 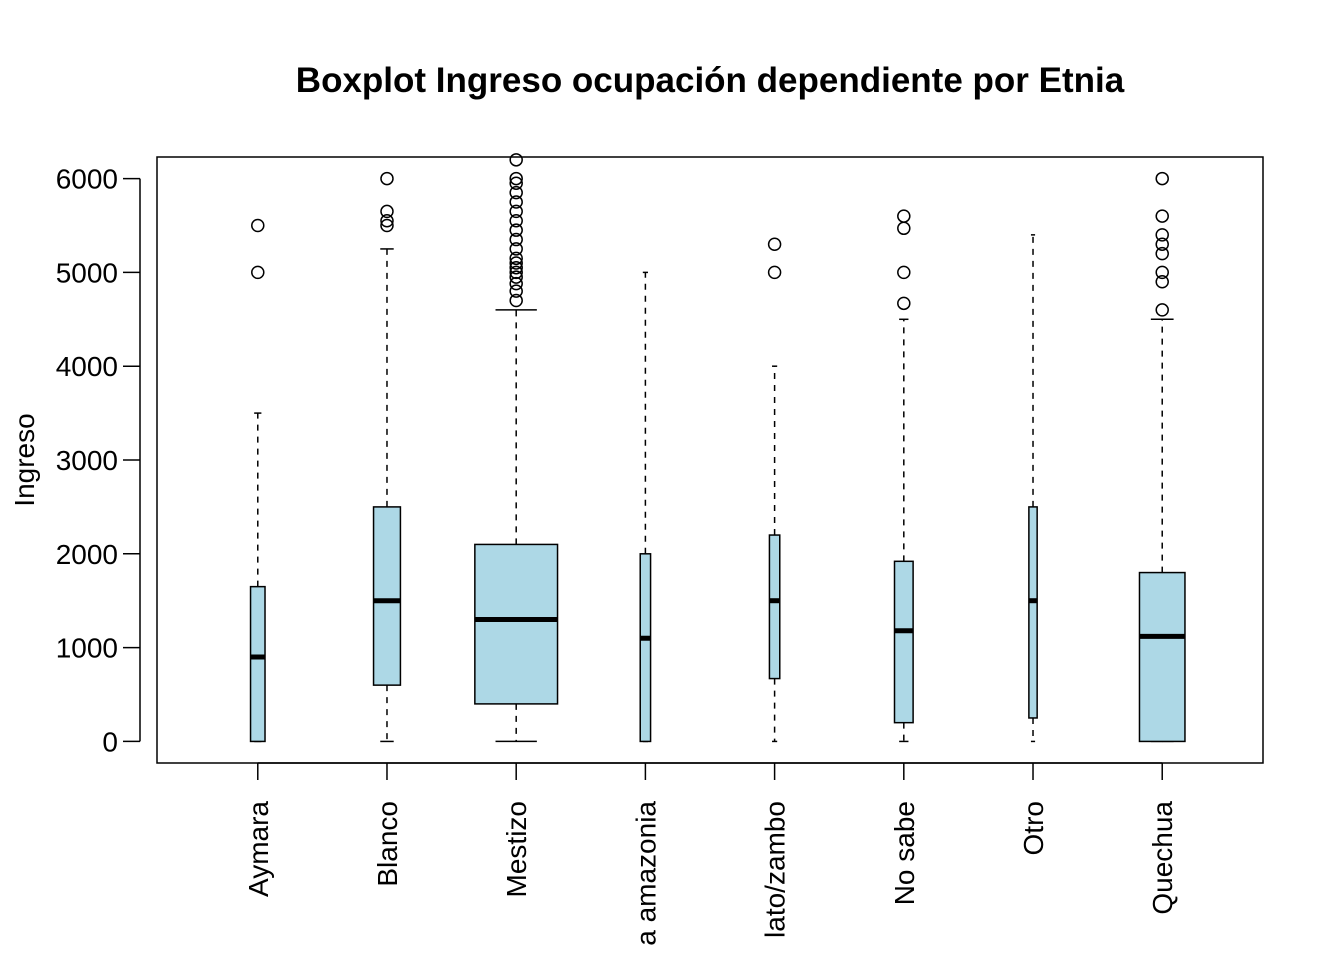 I want to click on y-tick-label: 2000, so click(x=87, y=554).